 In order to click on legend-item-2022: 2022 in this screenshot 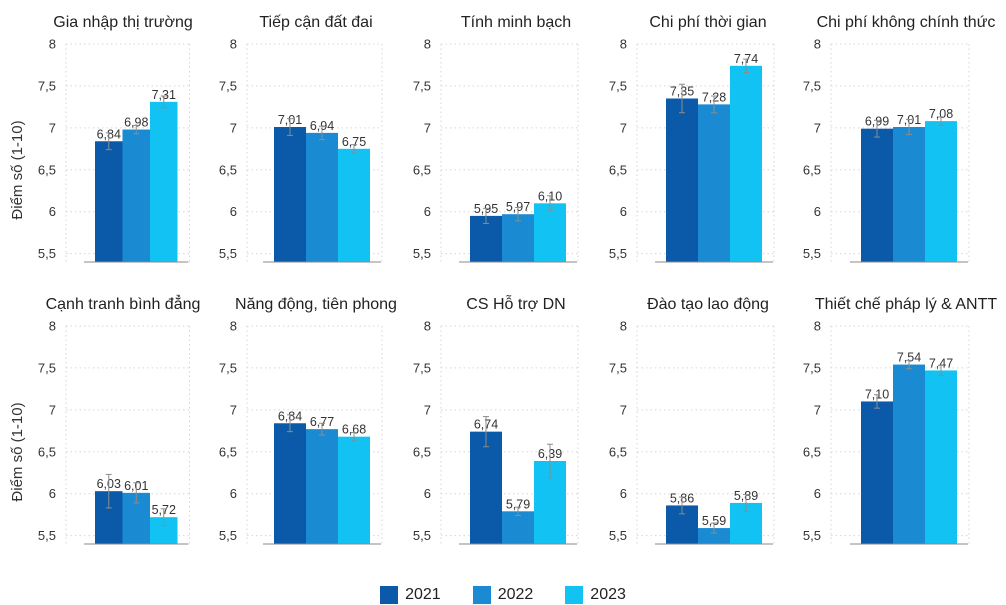, I will do `click(503, 595)`.